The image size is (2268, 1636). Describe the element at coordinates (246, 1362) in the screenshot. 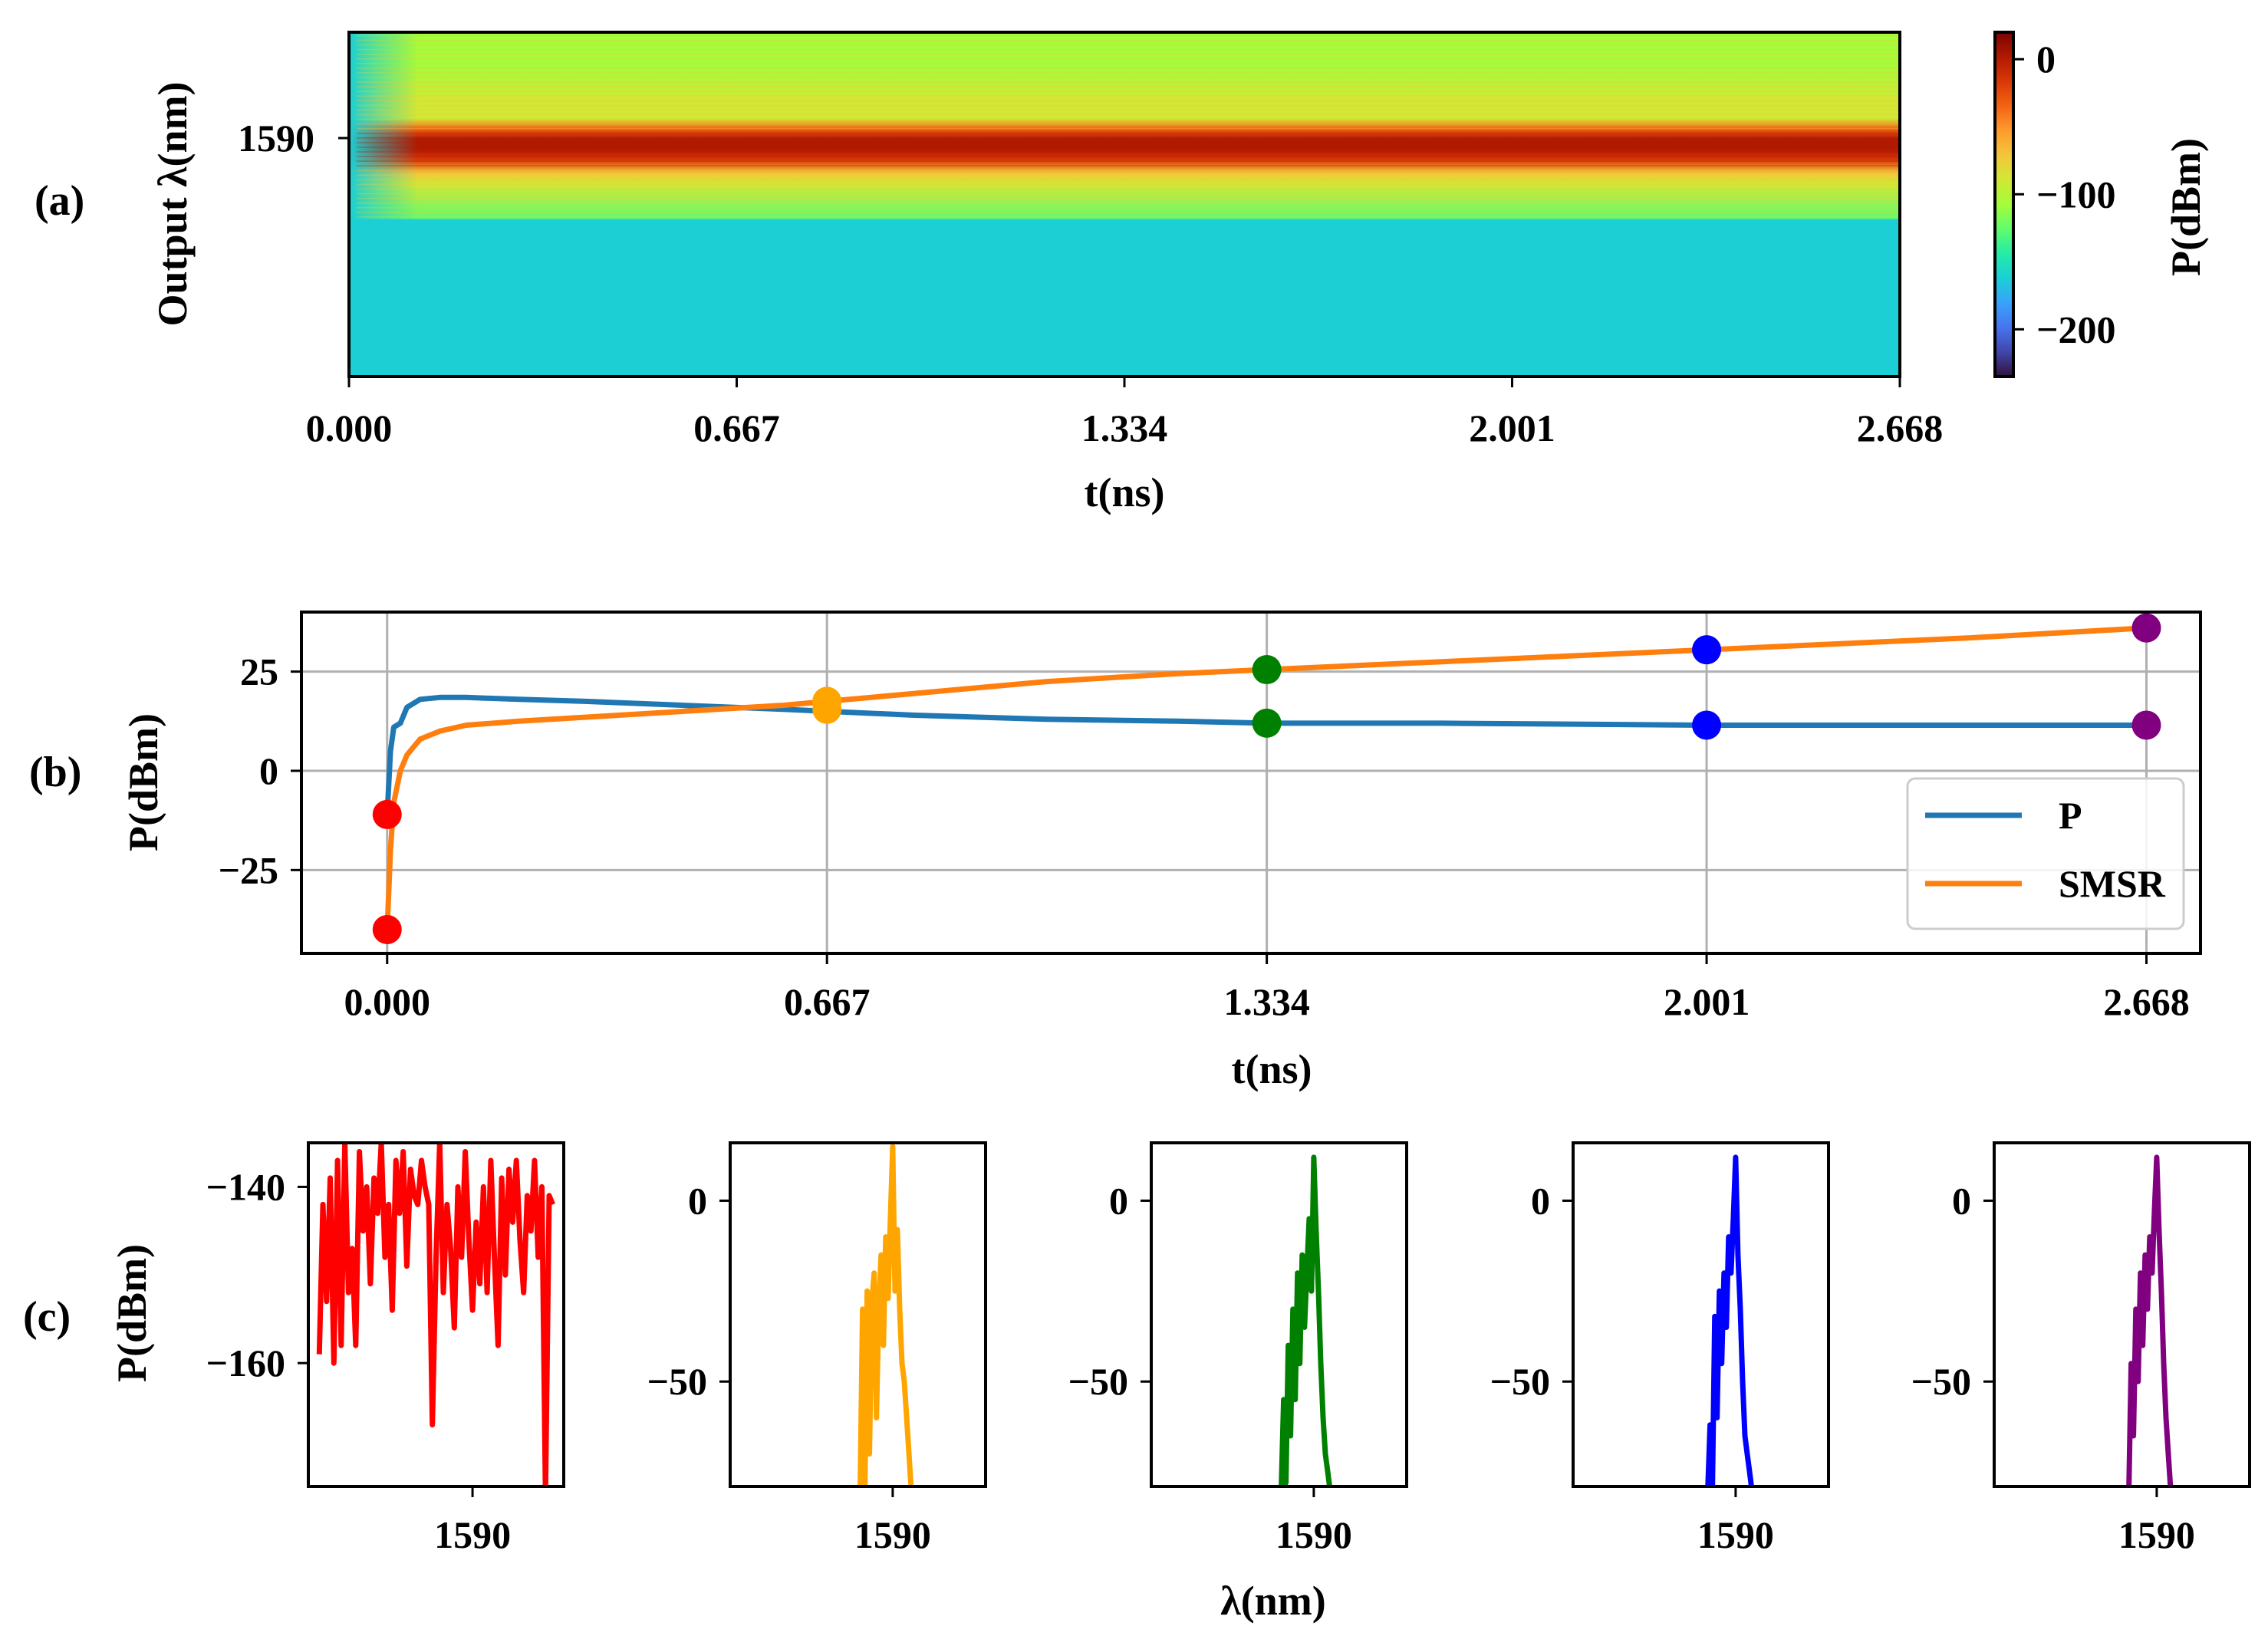

I see `spectrum-ytick-label: −160` at that location.